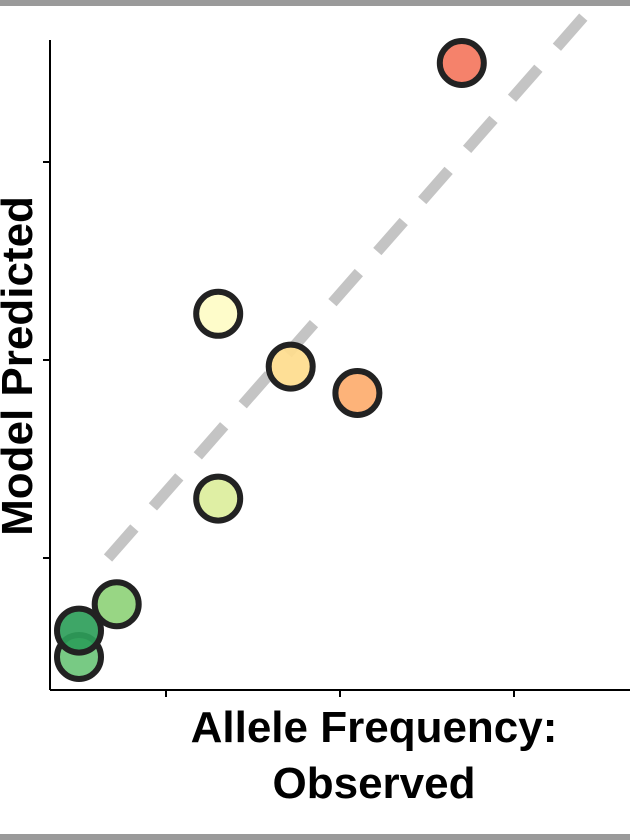 The width and height of the screenshot is (630, 840). I want to click on x-axis-title-line-1: Allele Frequency:, so click(374, 727).